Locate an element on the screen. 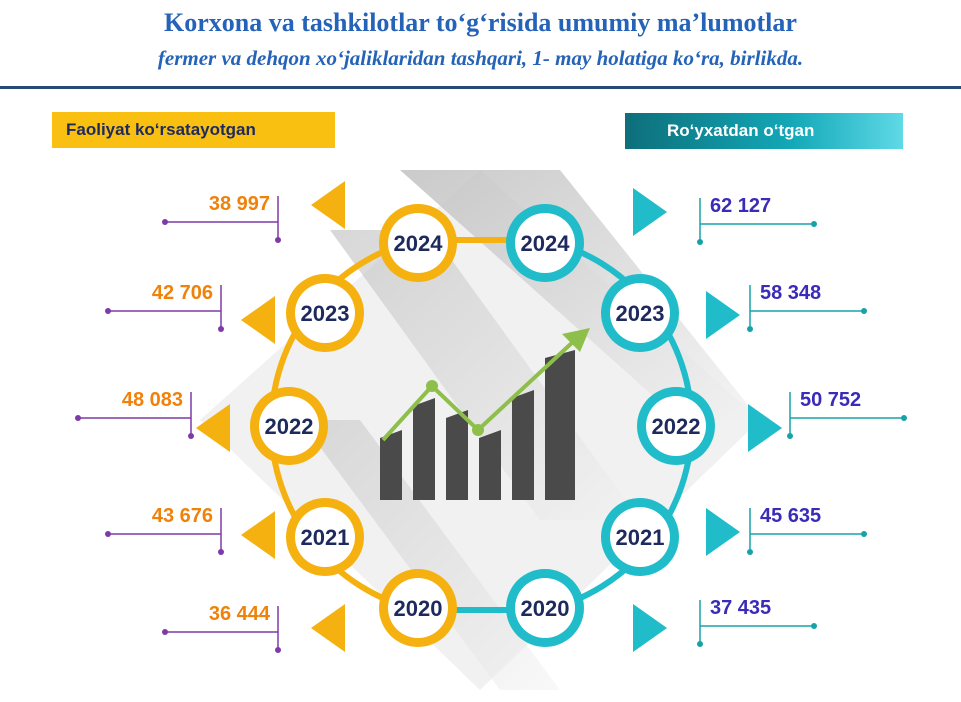  registered-year-label: 2020 is located at coordinates (545, 608).